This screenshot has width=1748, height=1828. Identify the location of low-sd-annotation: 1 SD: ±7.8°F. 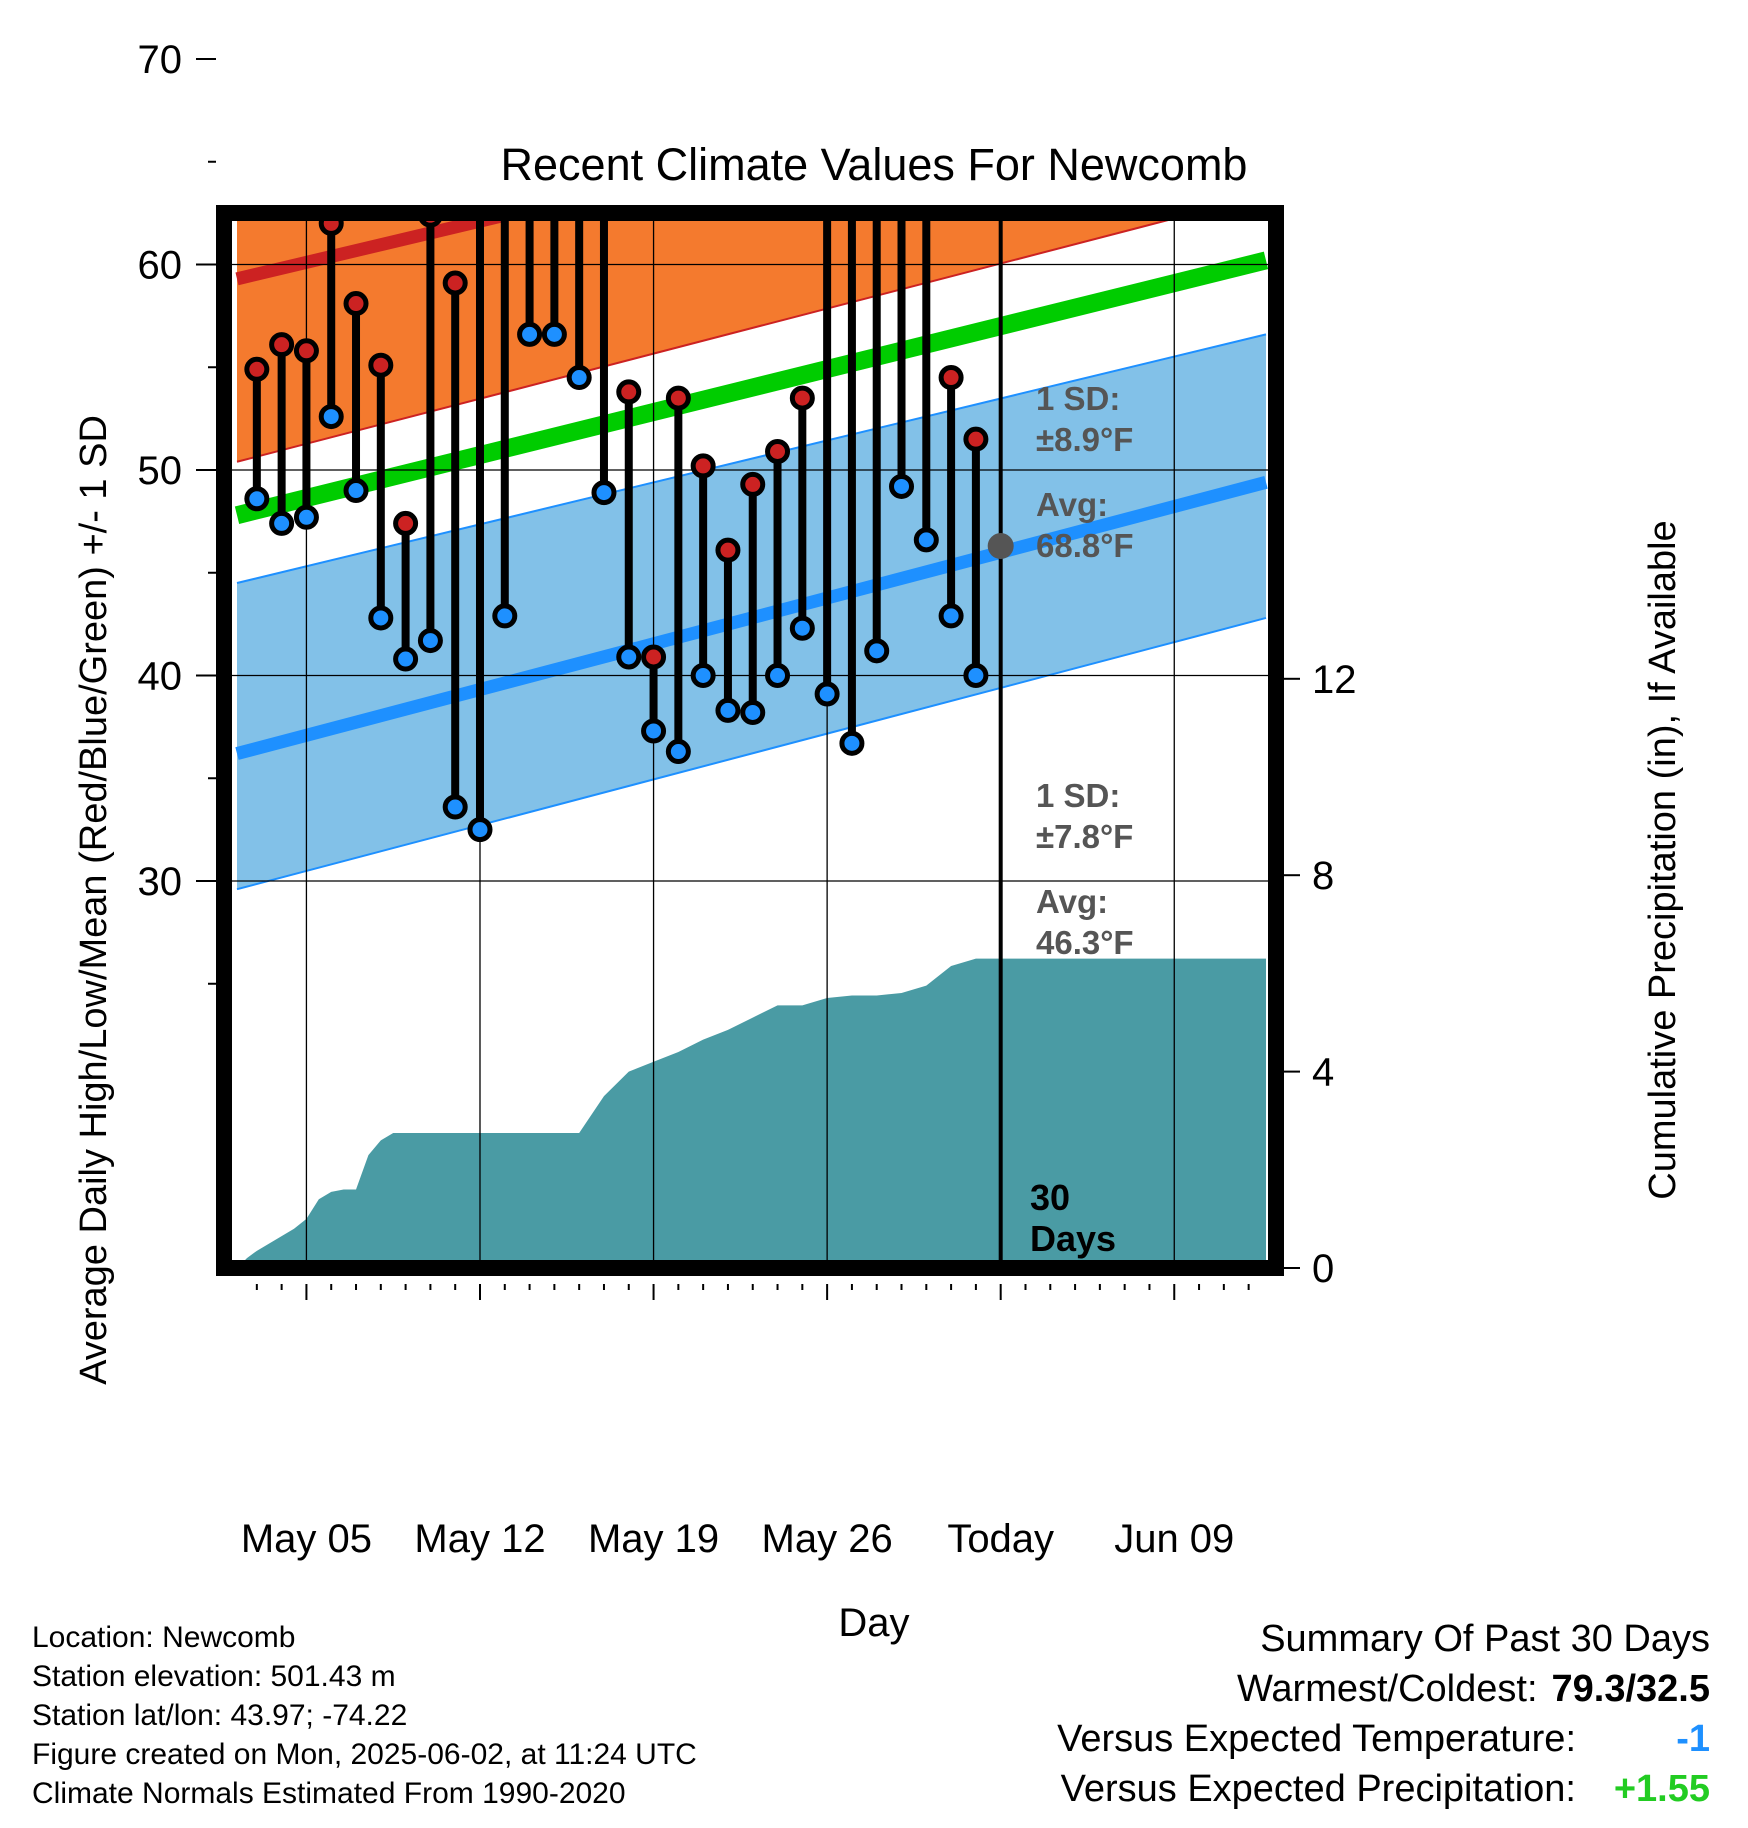
(1084, 816).